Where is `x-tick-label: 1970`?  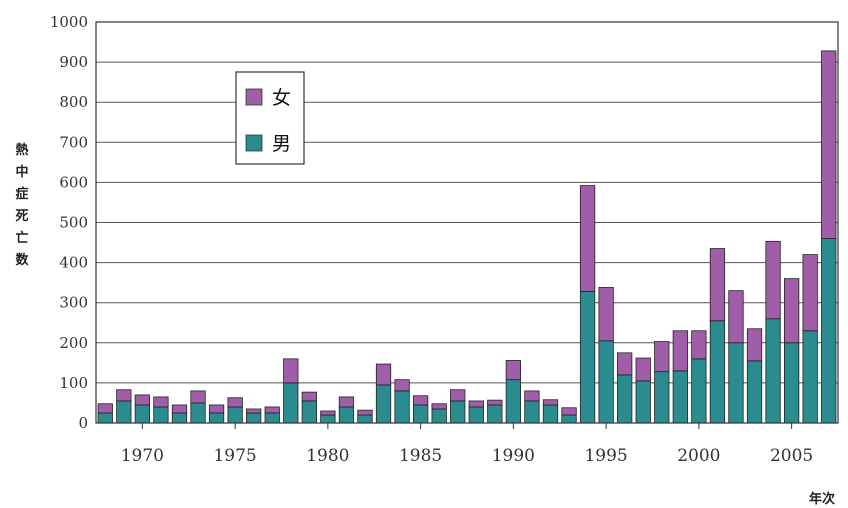
x-tick-label: 1970 is located at coordinates (142, 456).